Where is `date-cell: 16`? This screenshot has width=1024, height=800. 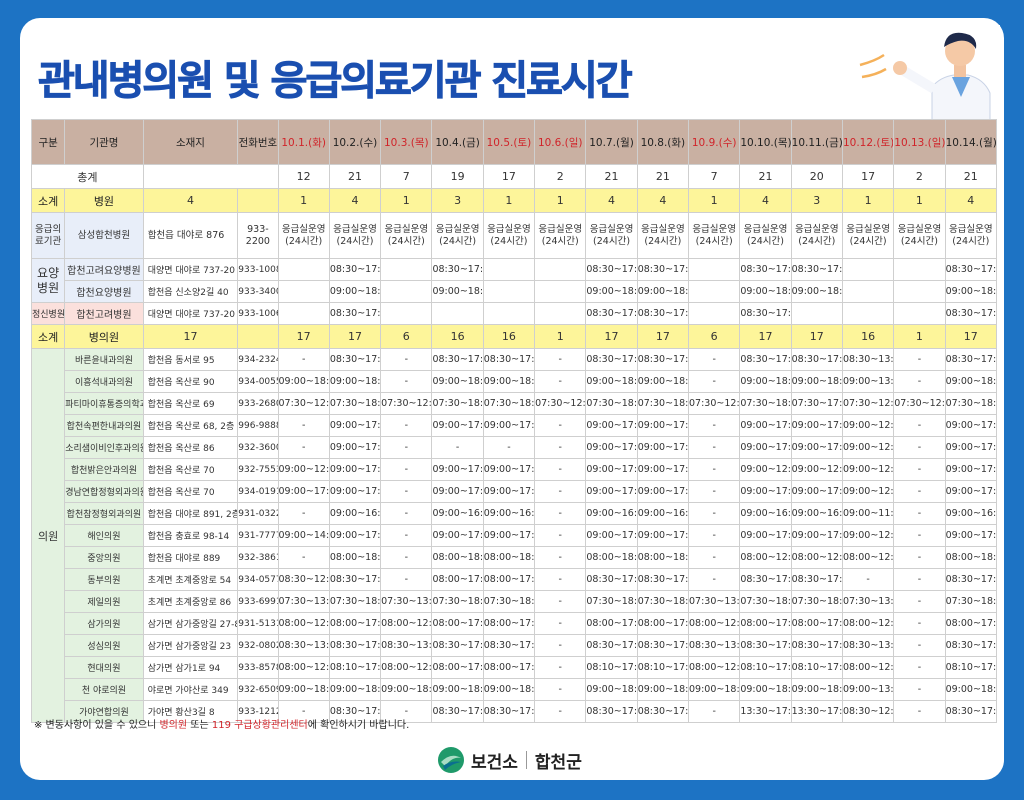 date-cell: 16 is located at coordinates (457, 336).